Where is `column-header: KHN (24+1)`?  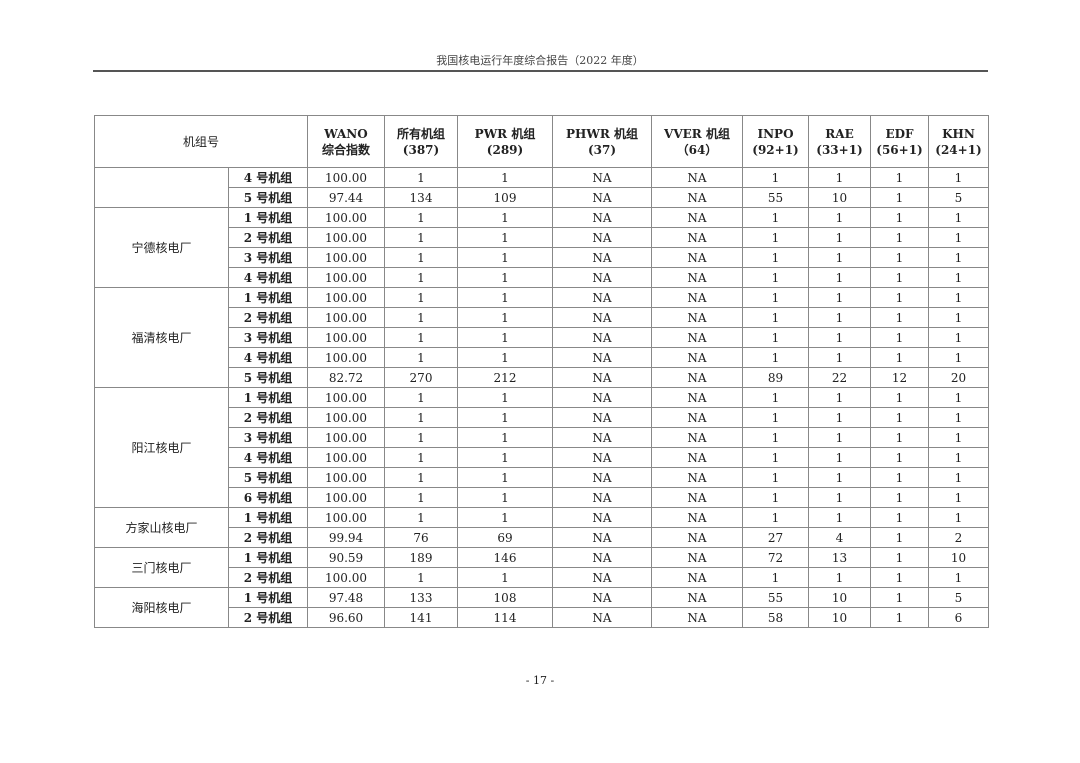
column-header: KHN (24+1) is located at coordinates (958, 141).